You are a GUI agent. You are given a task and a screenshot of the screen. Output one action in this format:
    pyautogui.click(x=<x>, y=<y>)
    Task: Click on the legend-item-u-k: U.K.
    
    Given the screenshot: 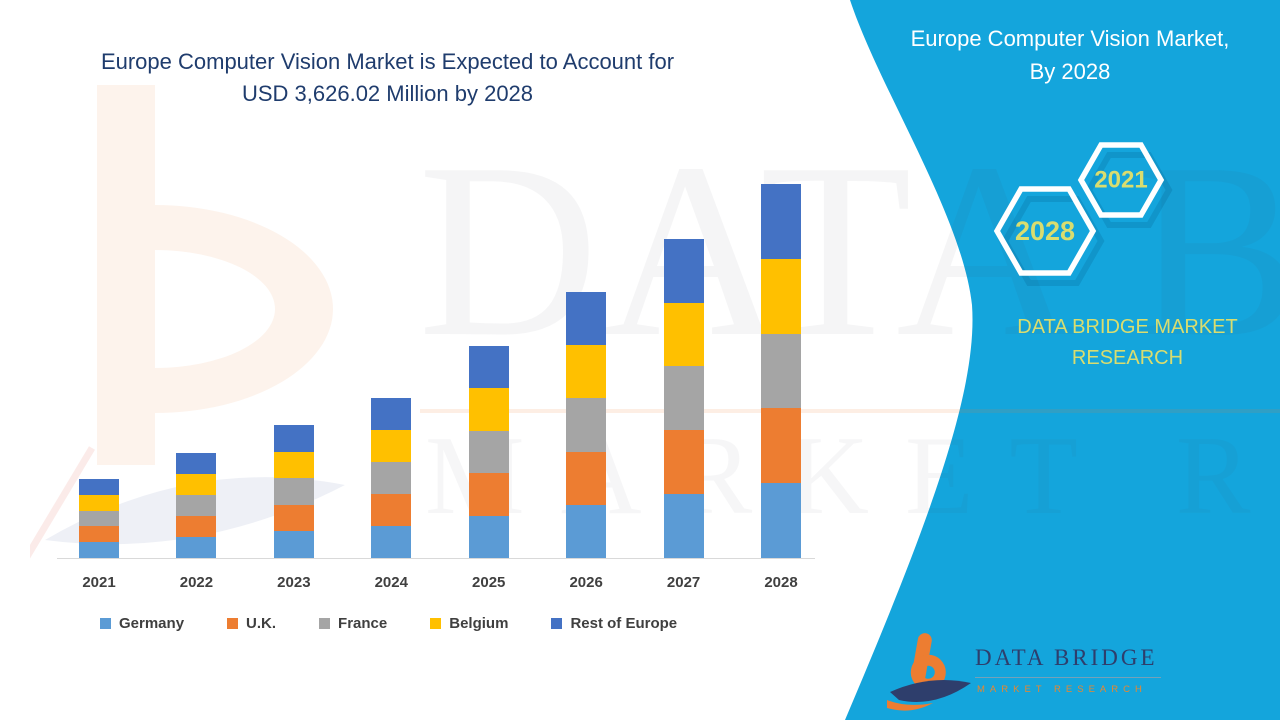 What is the action you would take?
    pyautogui.click(x=251, y=623)
    